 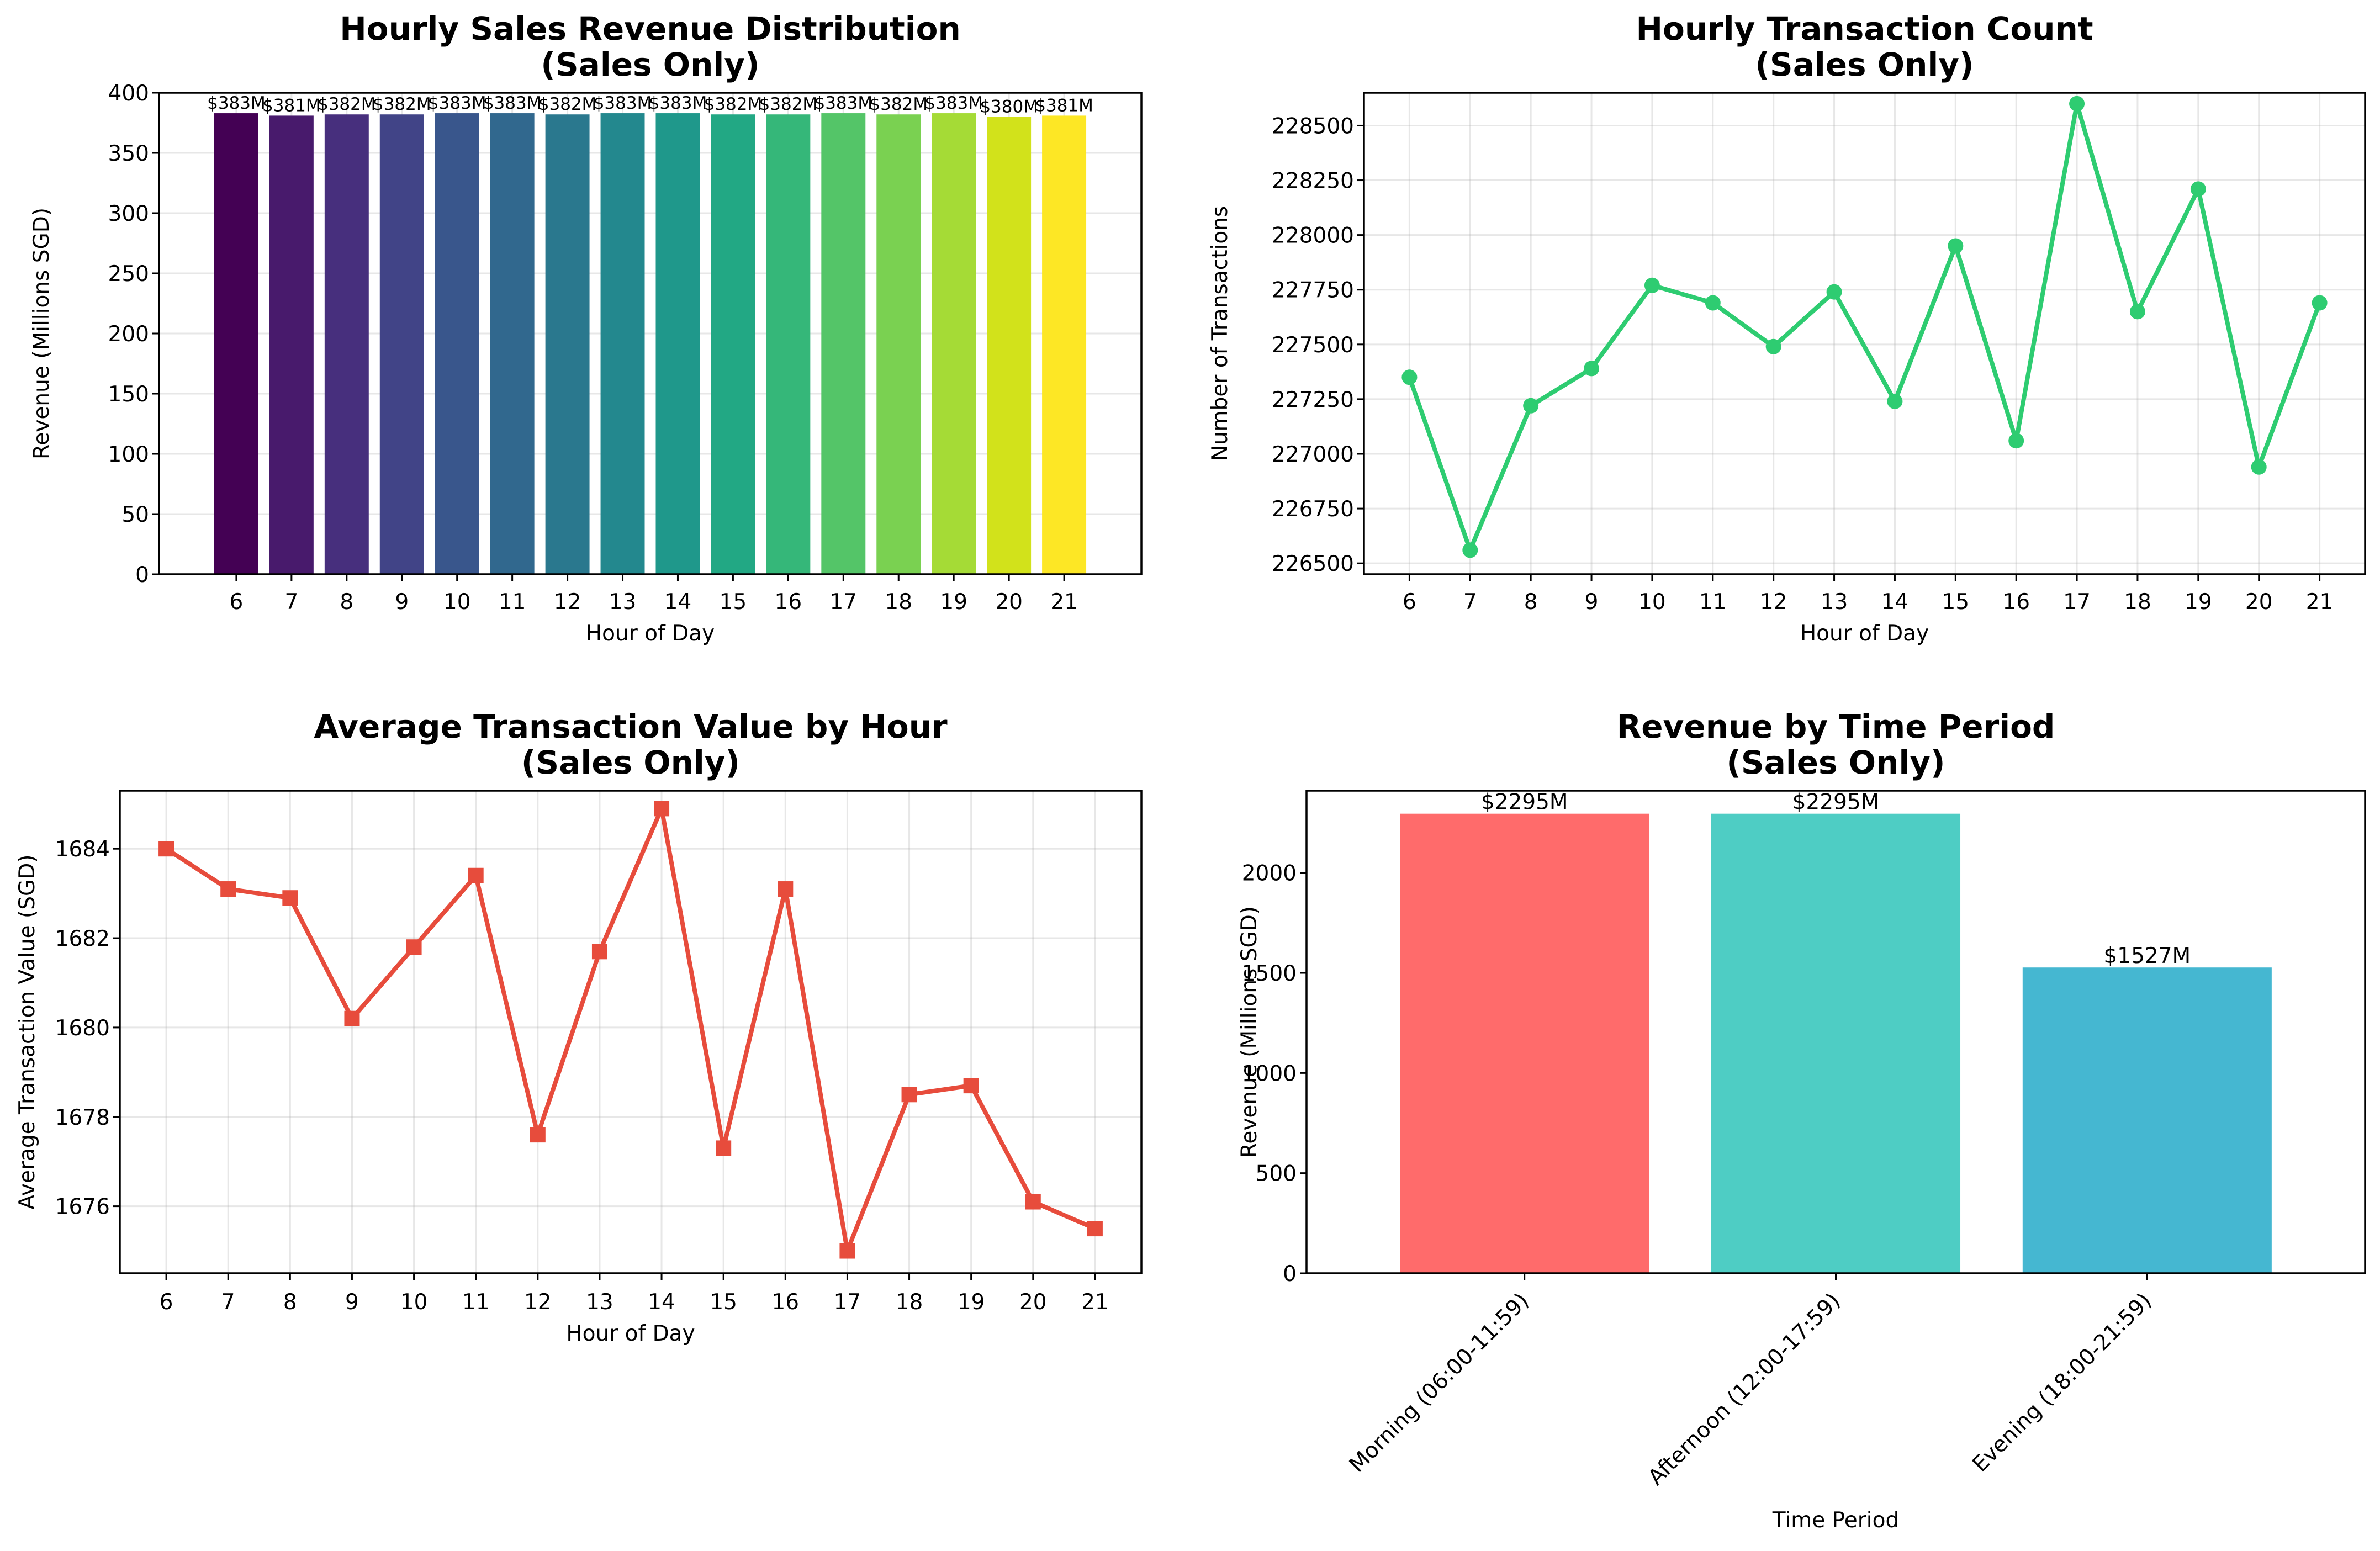 What do you see at coordinates (1439, 1383) in the screenshot?
I see `chart4-xtick-label: Morning (06:00-11:59)` at bounding box center [1439, 1383].